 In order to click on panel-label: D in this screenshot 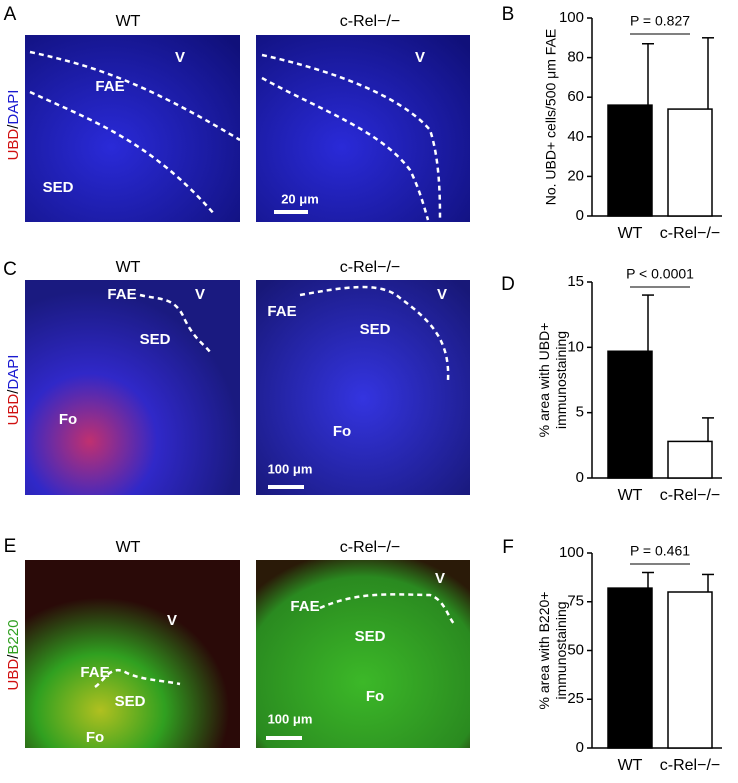, I will do `click(508, 284)`.